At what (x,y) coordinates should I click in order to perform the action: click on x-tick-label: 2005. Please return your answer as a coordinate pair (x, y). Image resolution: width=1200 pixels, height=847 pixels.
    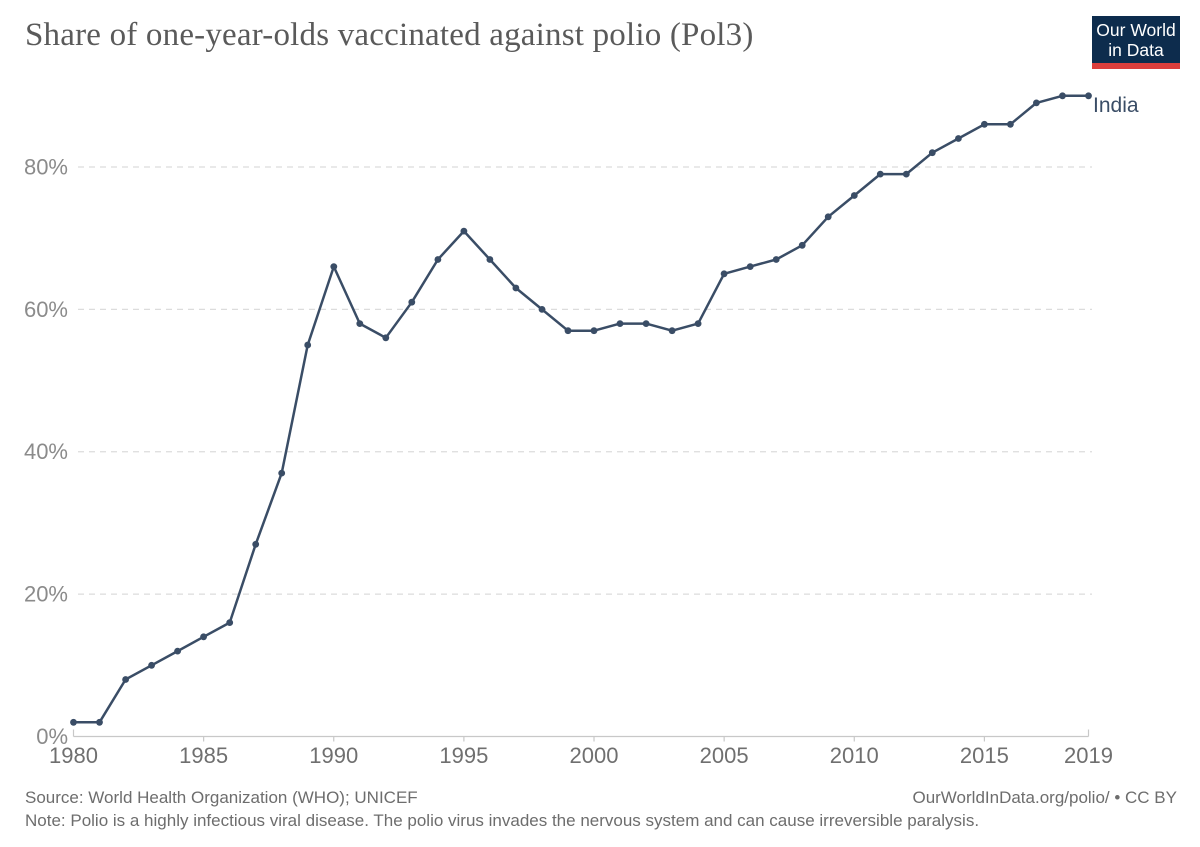
    Looking at the image, I should click on (724, 755).